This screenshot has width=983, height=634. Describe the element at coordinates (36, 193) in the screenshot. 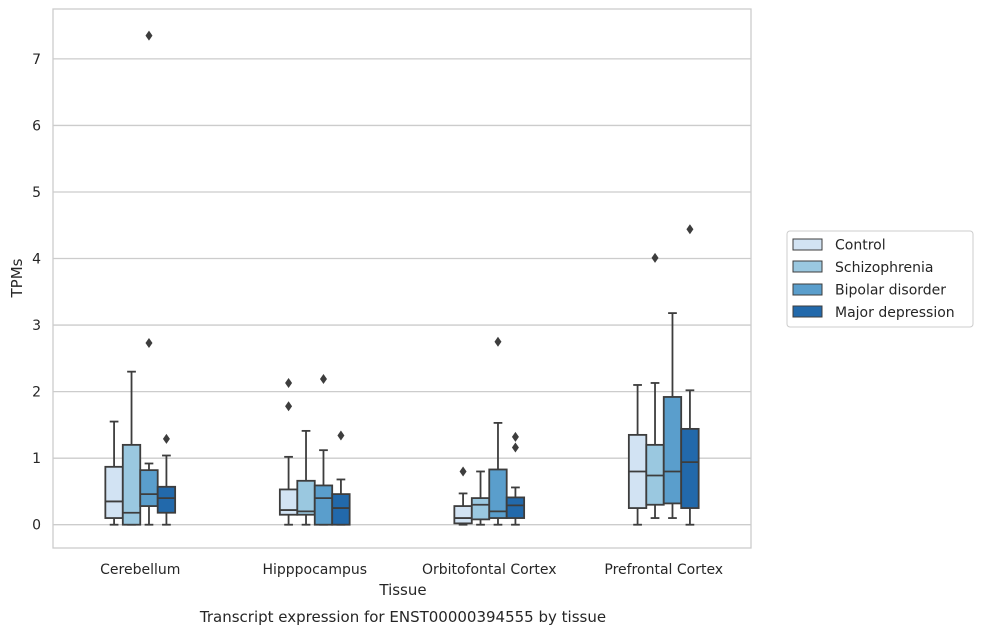

I see `y-tick-label-5: 5` at that location.